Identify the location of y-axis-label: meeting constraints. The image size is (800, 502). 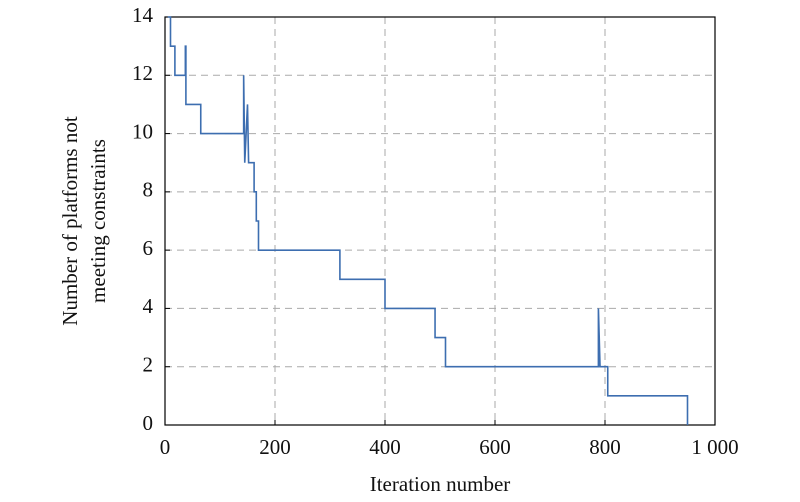
(98, 221).